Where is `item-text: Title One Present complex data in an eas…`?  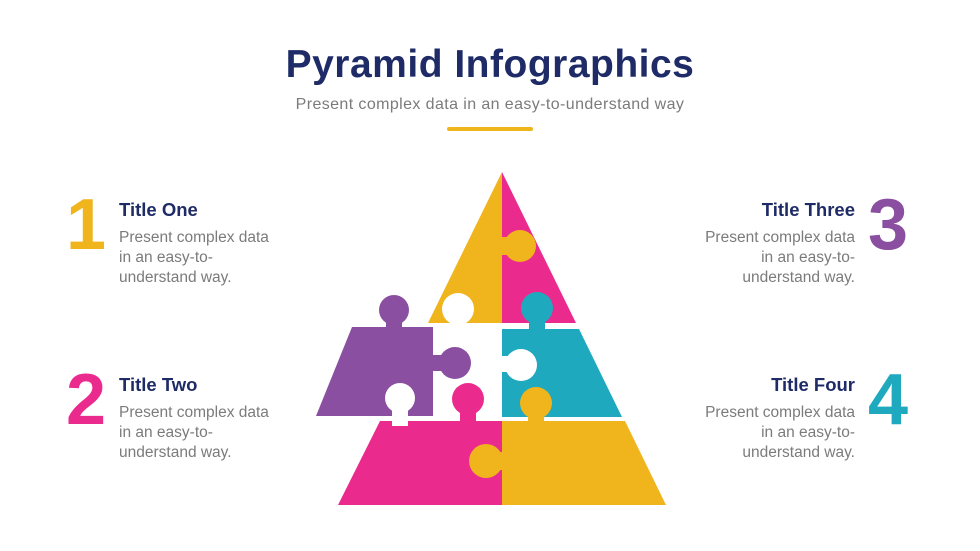 item-text: Title One Present complex data in an eas… is located at coordinates (200, 242).